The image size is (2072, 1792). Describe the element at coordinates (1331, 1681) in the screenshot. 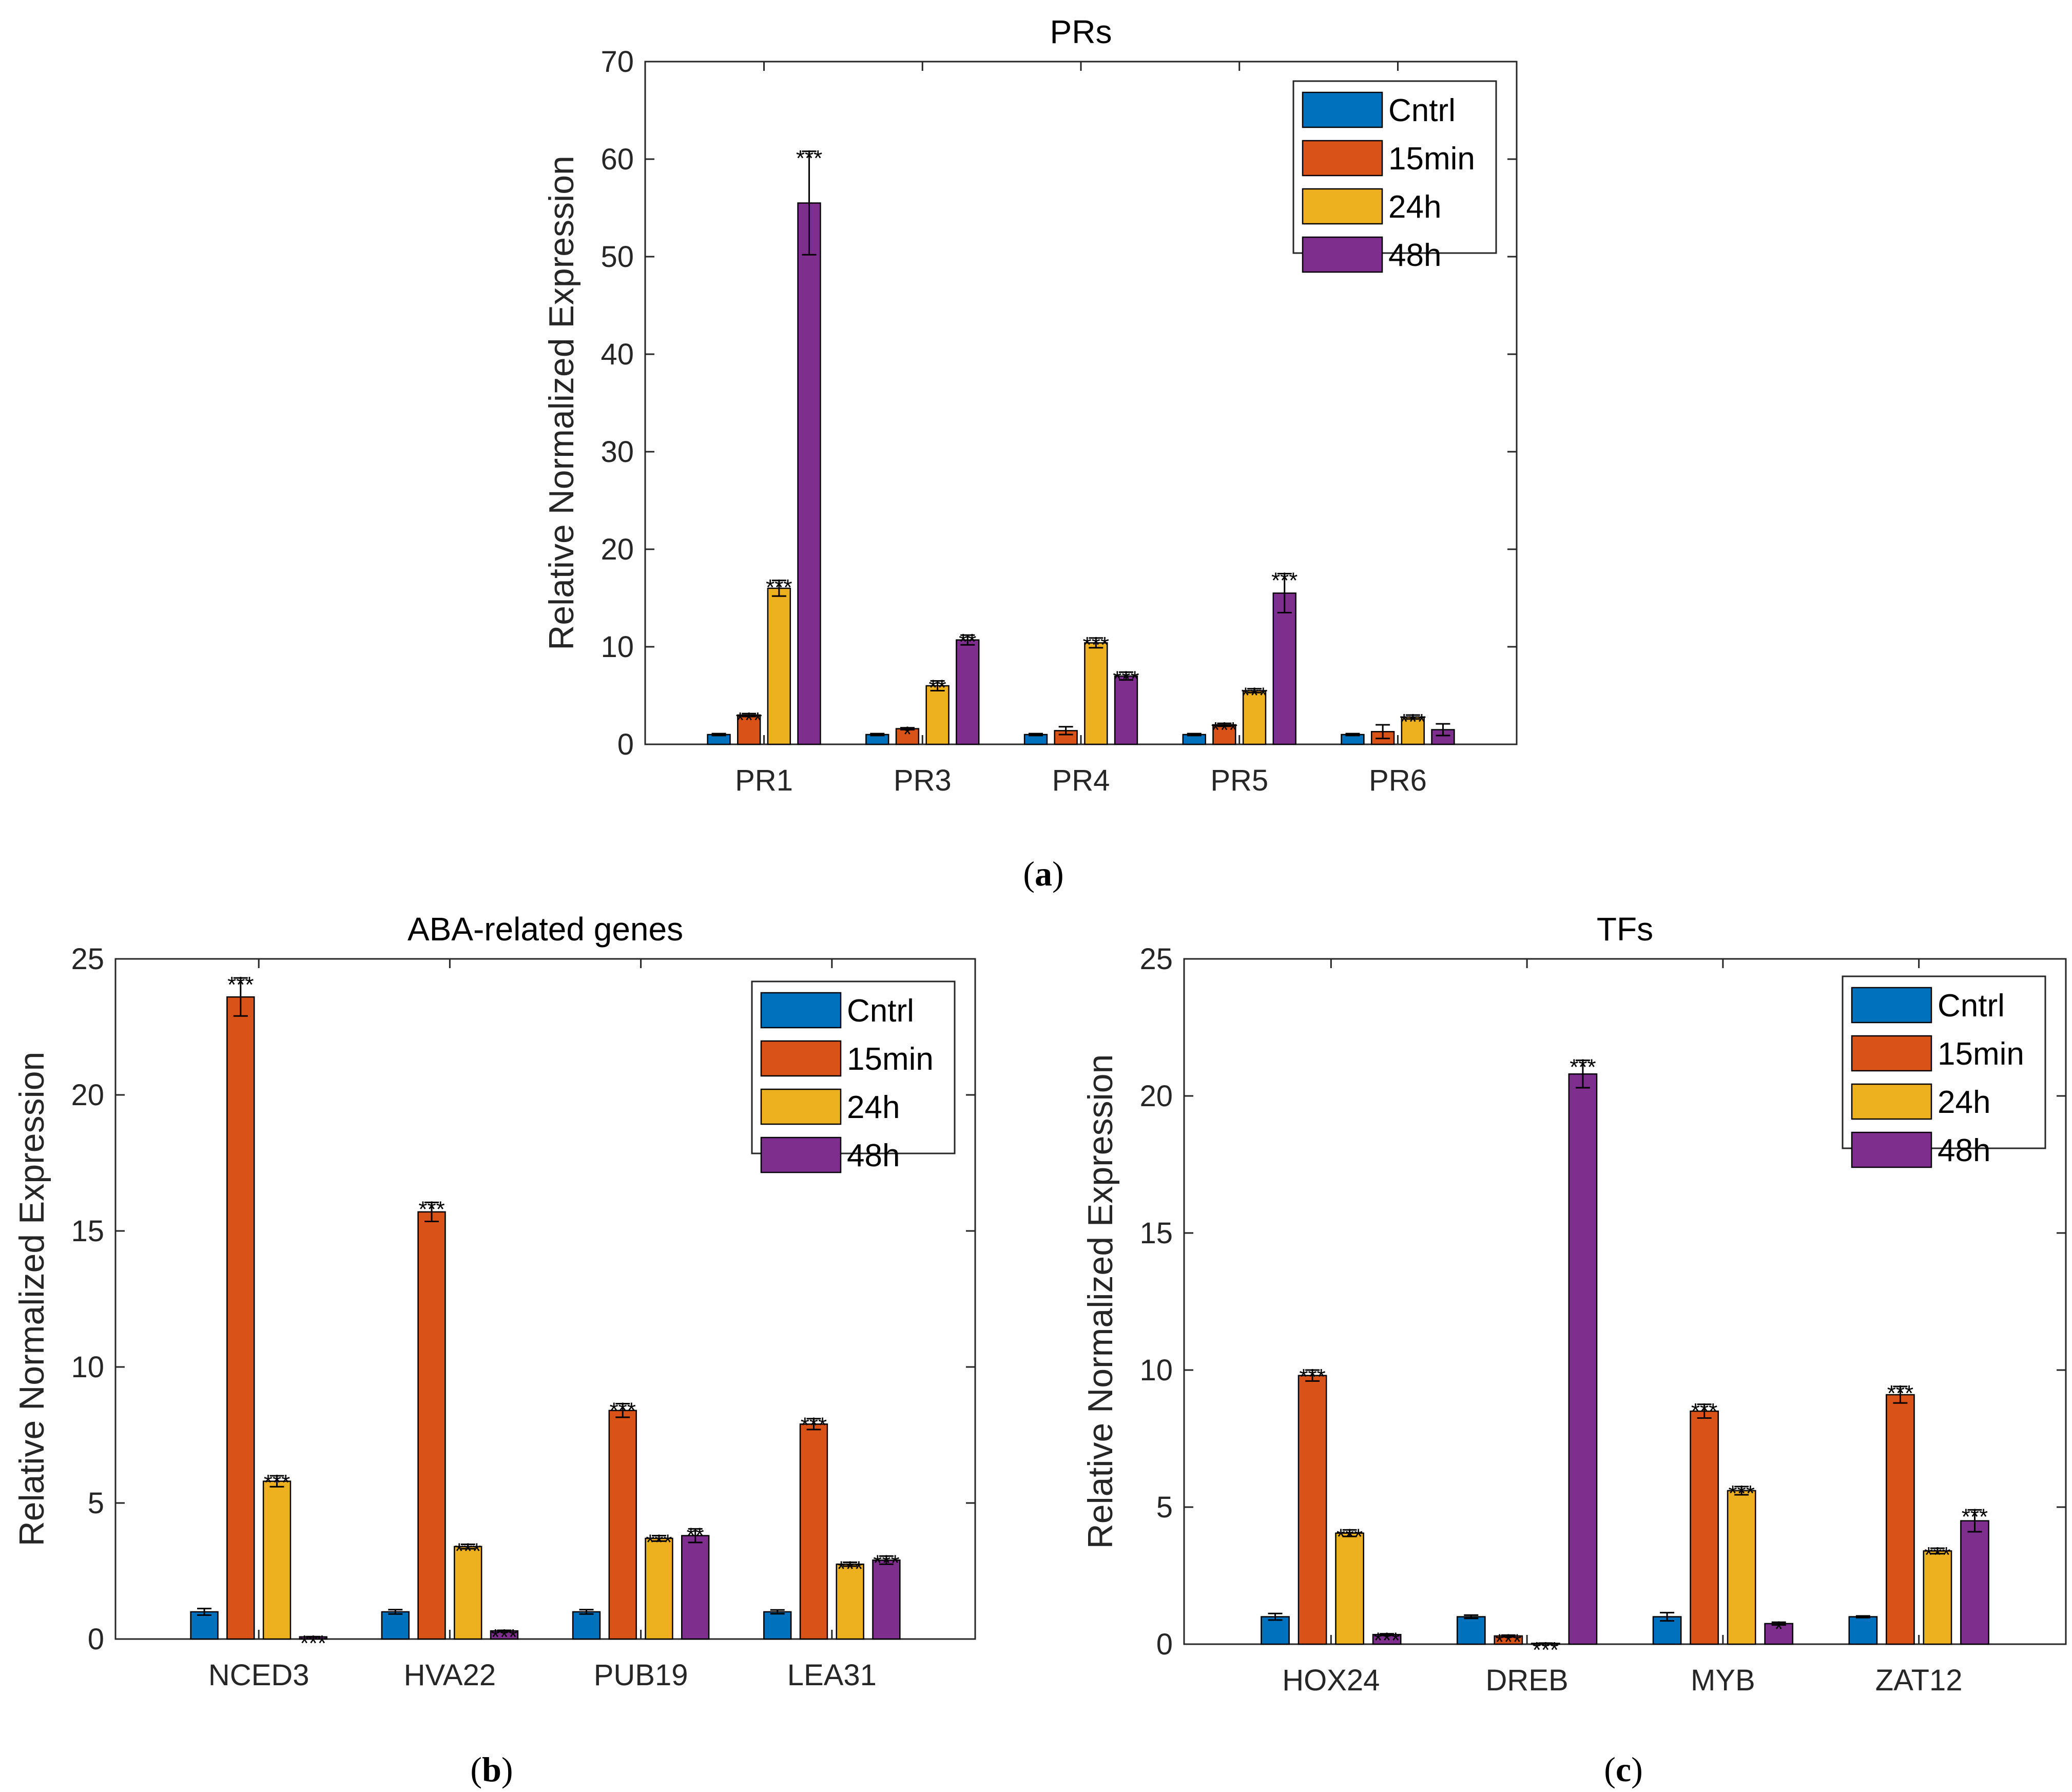

I see `x-tick-label: HOX24` at that location.